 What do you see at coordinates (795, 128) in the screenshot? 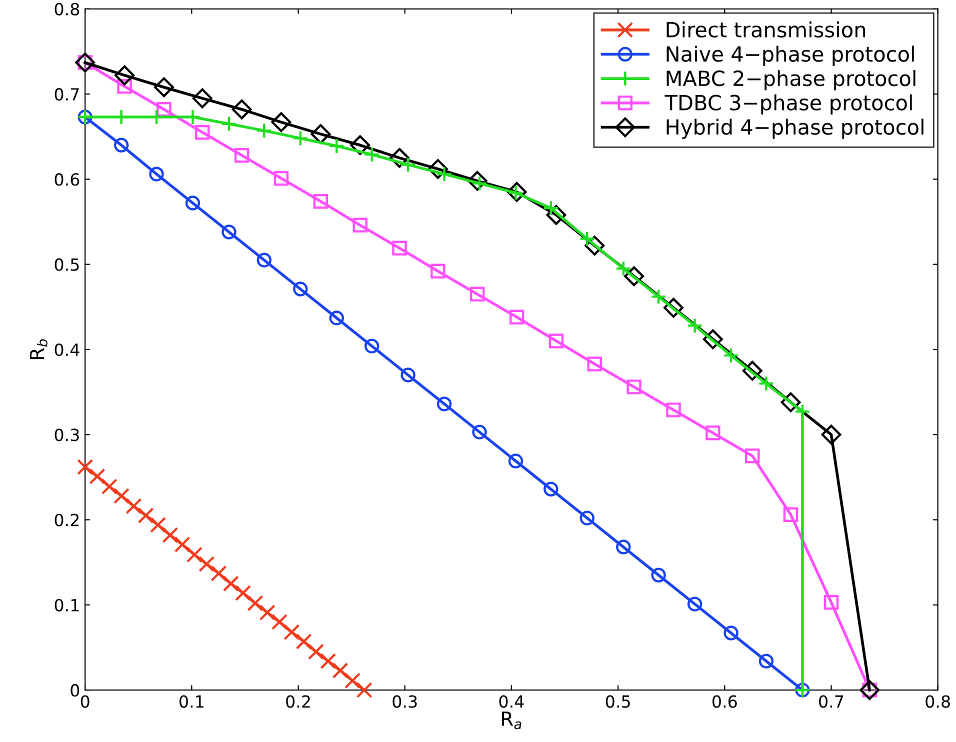
I see `legend-label: Hybrid 4−phase protocol` at bounding box center [795, 128].